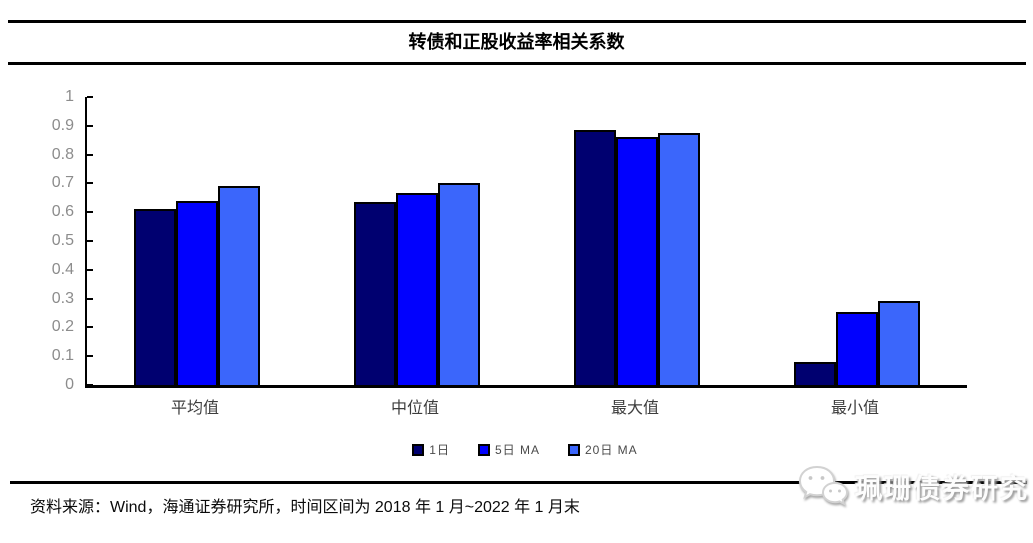  Describe the element at coordinates (595, 257) in the screenshot. I see `bar-1日-最大值` at that location.